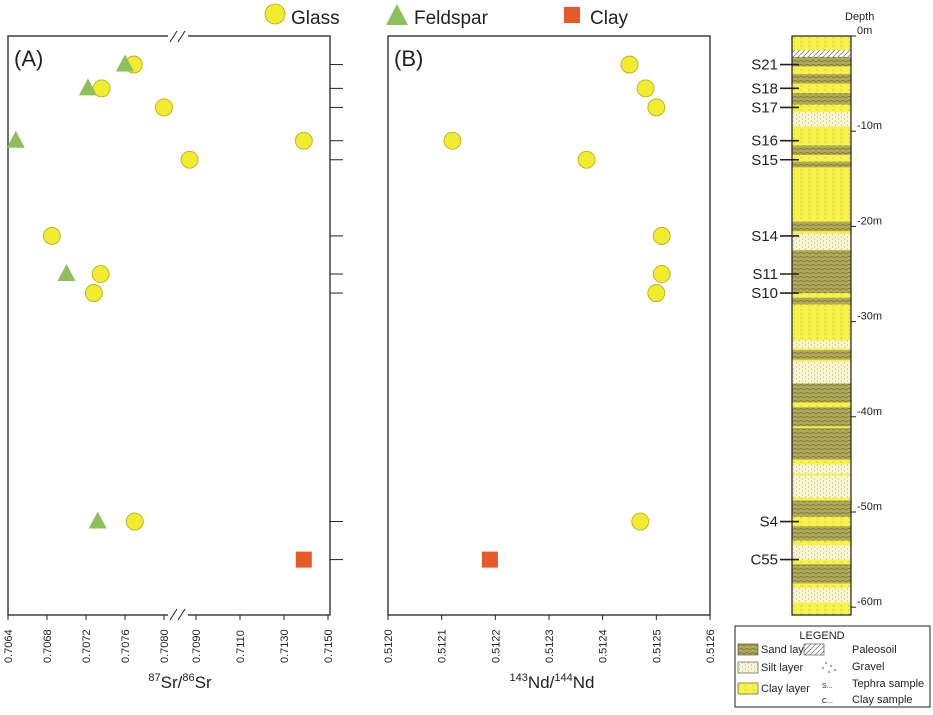 The height and width of the screenshot is (715, 933). I want to click on column-sample-label-s14: S14, so click(764, 236).